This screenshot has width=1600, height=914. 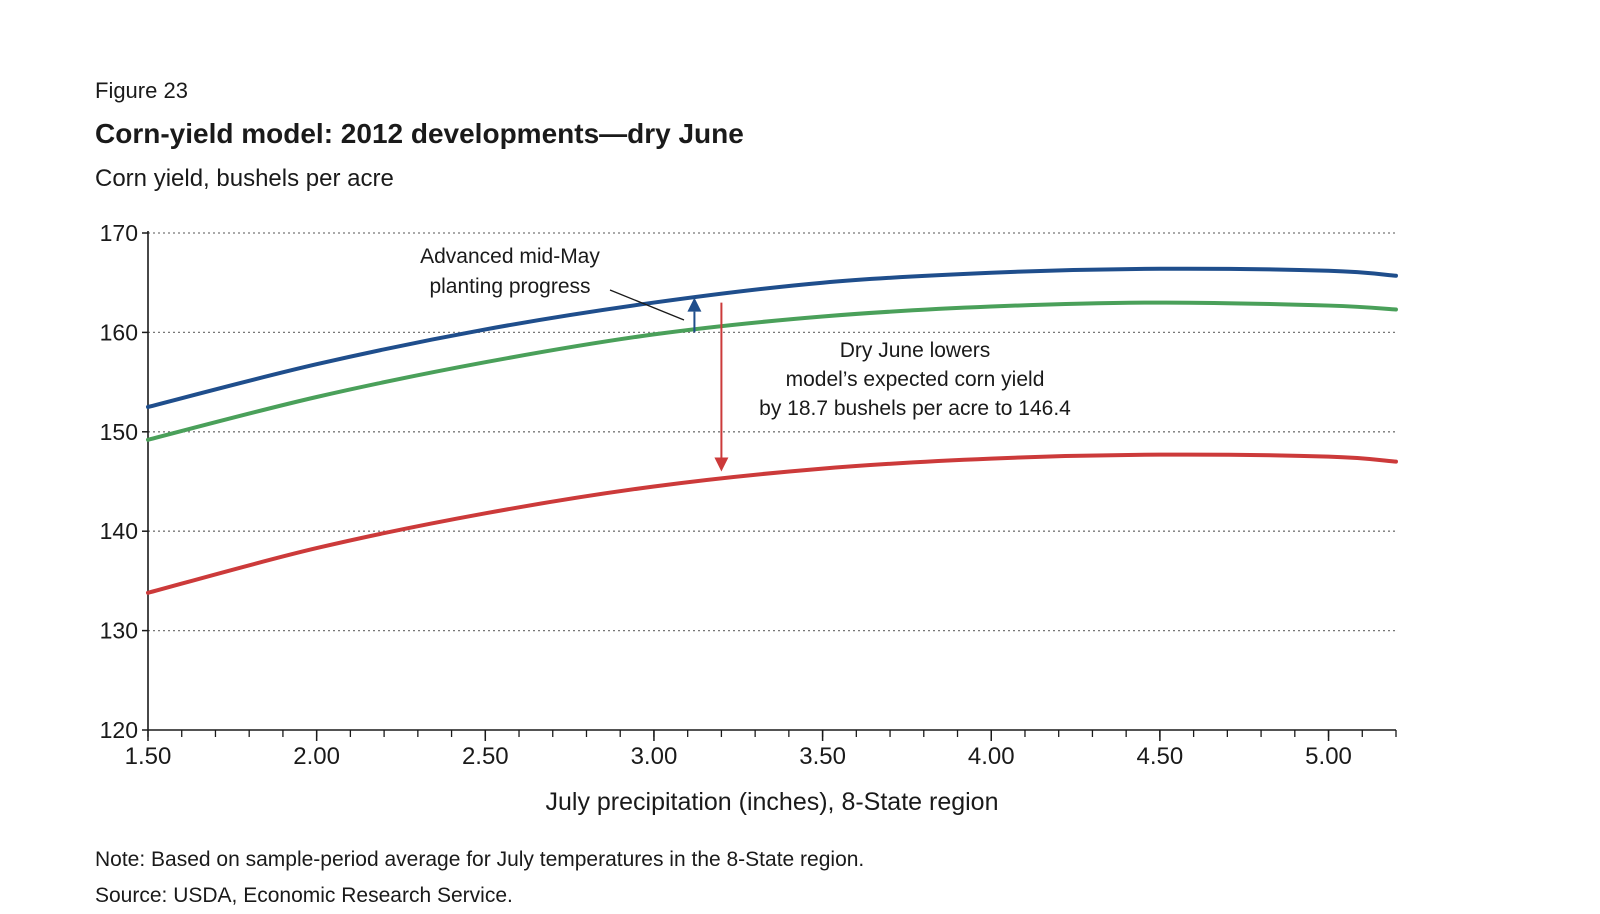 What do you see at coordinates (654, 756) in the screenshot?
I see `x-tick-label: 3.00` at bounding box center [654, 756].